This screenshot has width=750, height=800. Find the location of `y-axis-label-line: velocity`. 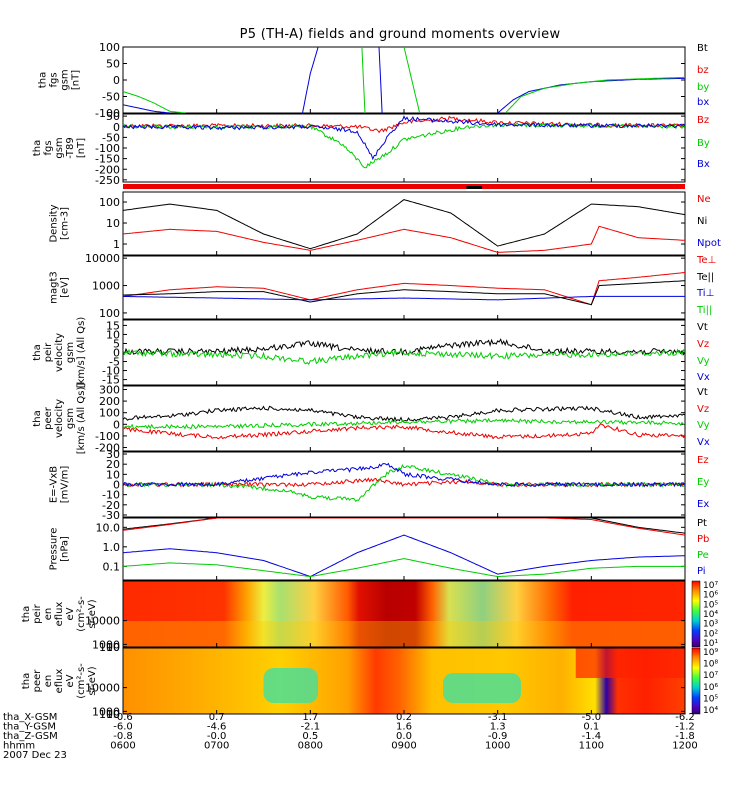

y-axis-label-line: velocity is located at coordinates (59, 418).